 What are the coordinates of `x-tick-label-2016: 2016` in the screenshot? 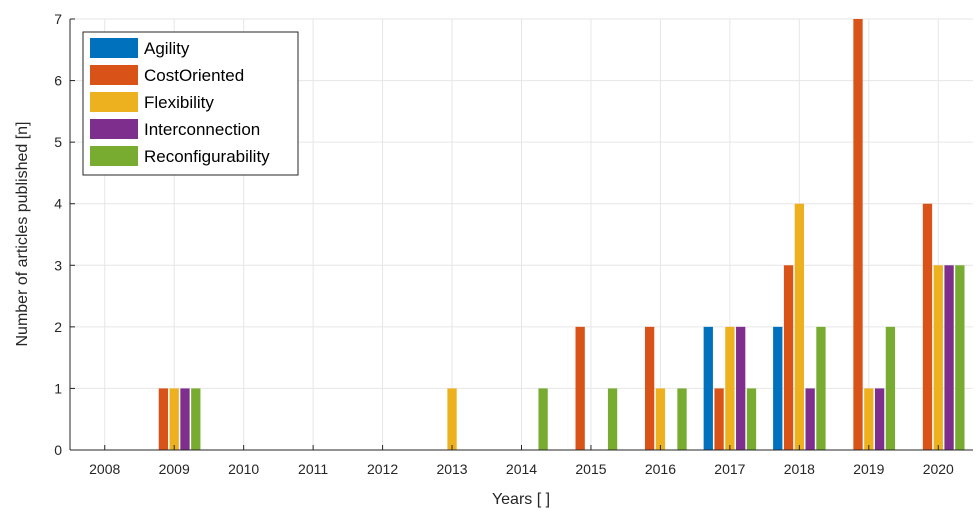 It's located at (660, 469).